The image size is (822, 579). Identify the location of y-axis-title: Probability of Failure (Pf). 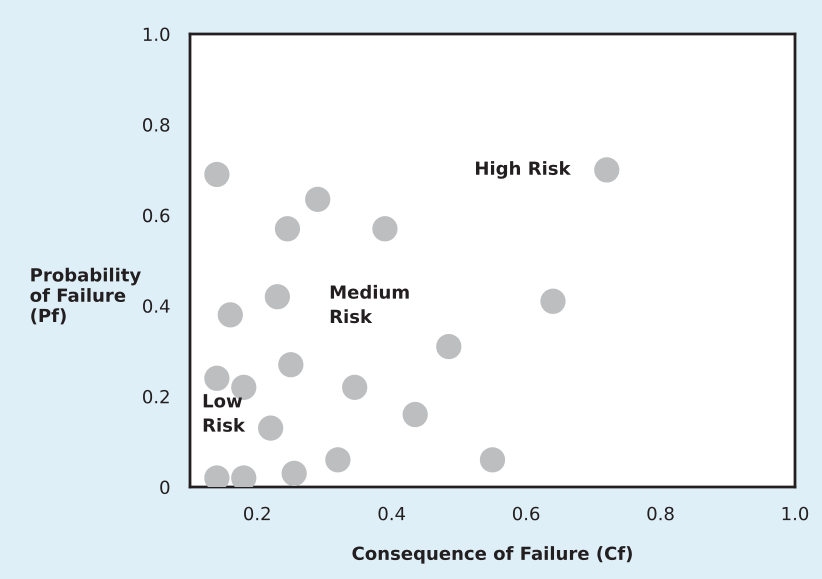
(85, 296).